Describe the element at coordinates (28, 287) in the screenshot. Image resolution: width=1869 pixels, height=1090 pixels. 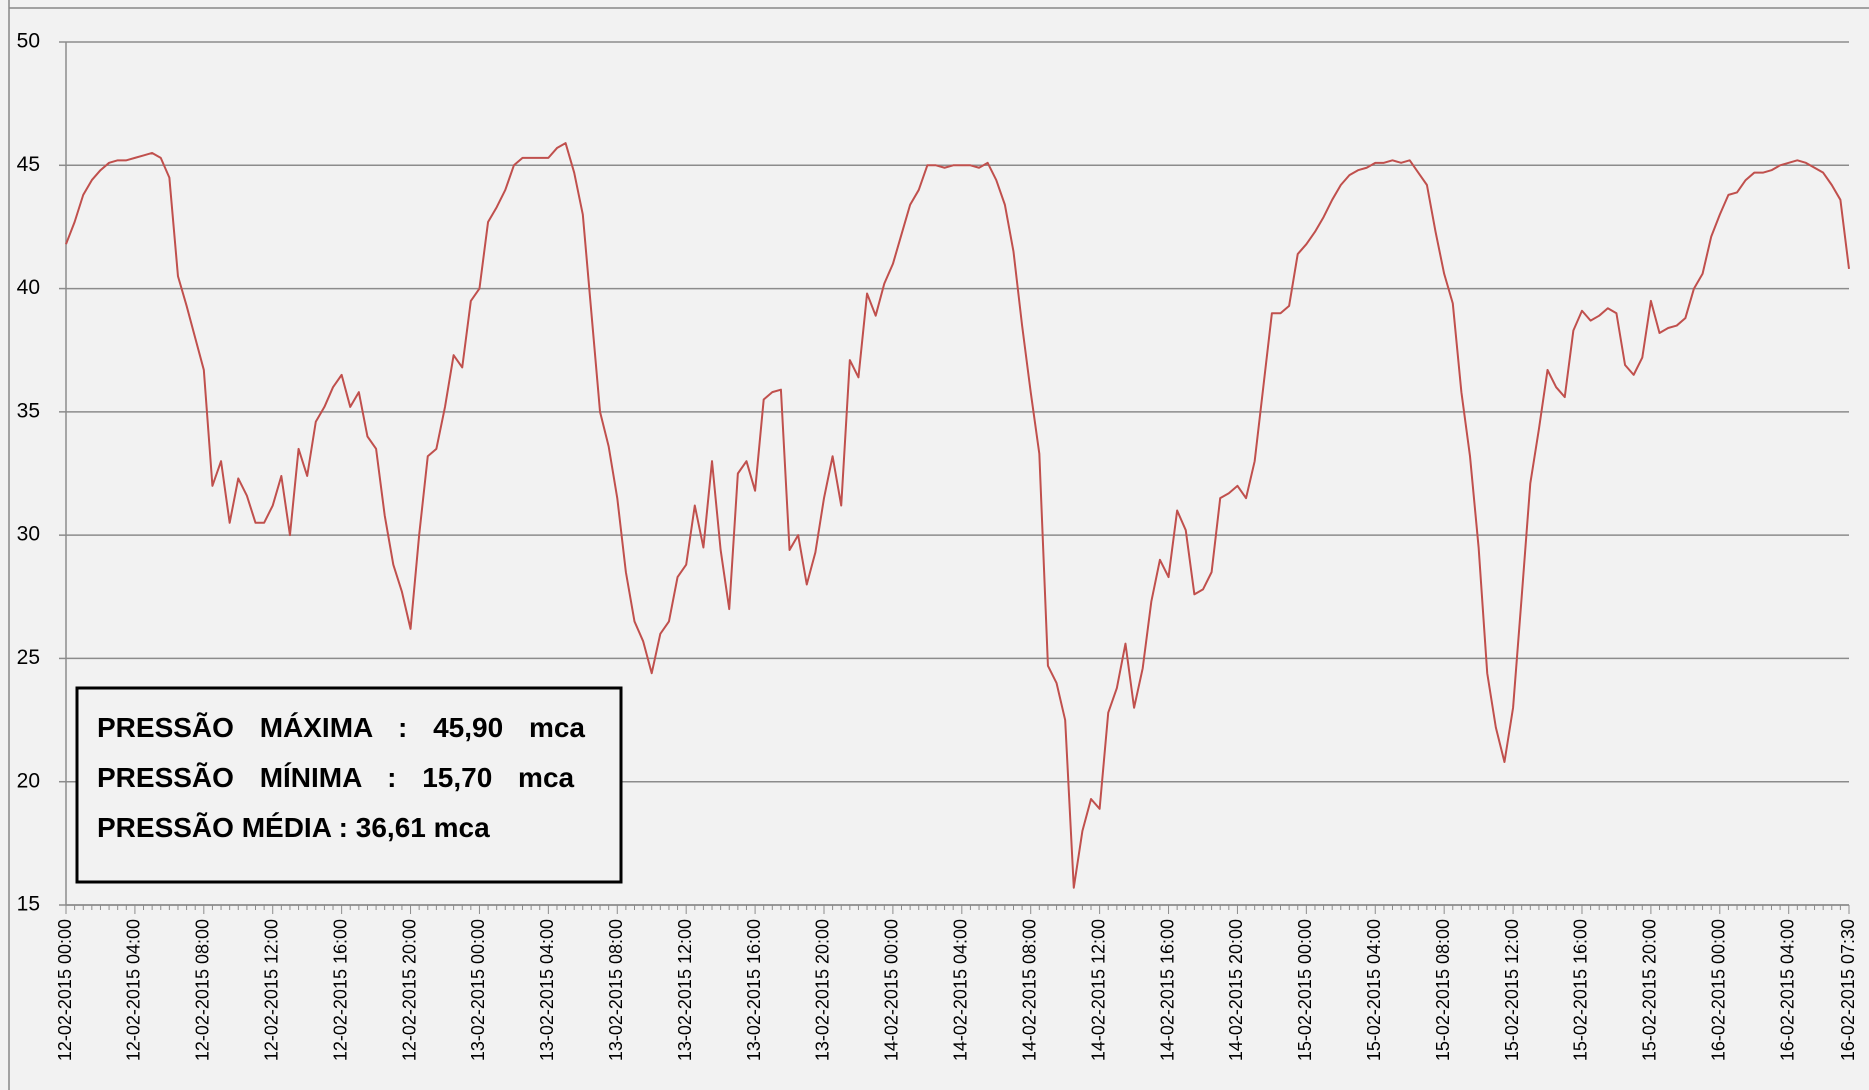
I see `y-tick-label: 40` at that location.